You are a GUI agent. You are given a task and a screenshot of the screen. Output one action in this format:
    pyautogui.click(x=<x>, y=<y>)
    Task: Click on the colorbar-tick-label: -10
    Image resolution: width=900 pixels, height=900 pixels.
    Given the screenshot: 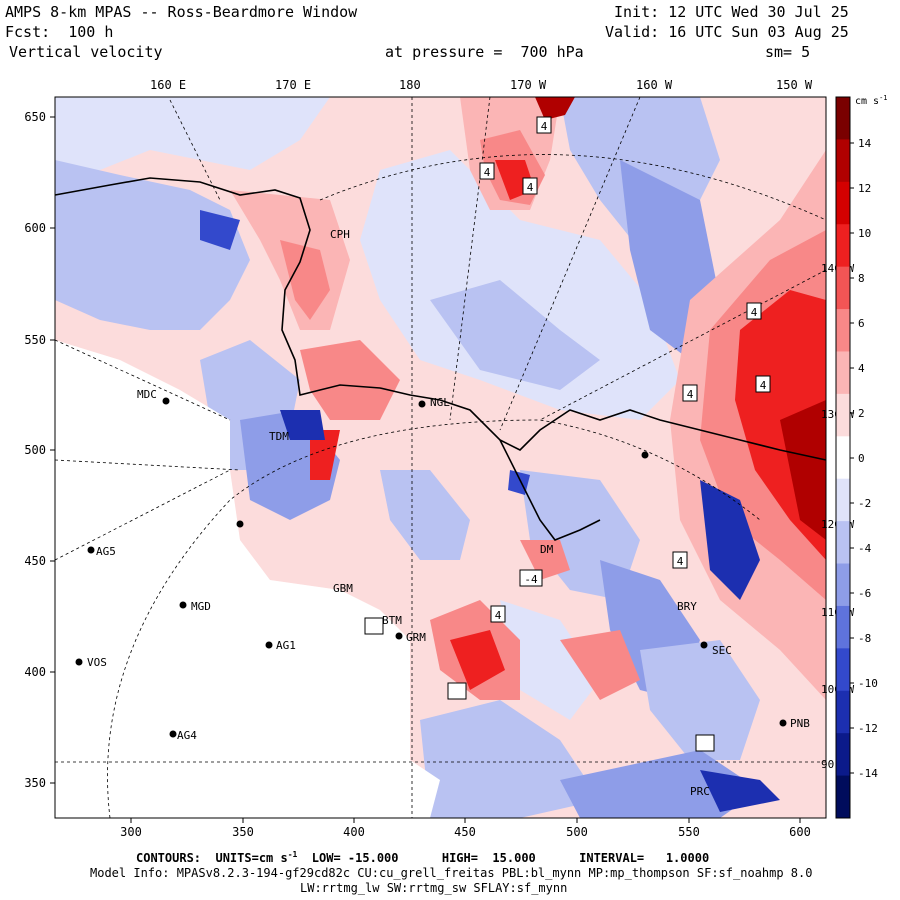 What is the action you would take?
    pyautogui.click(x=868, y=683)
    